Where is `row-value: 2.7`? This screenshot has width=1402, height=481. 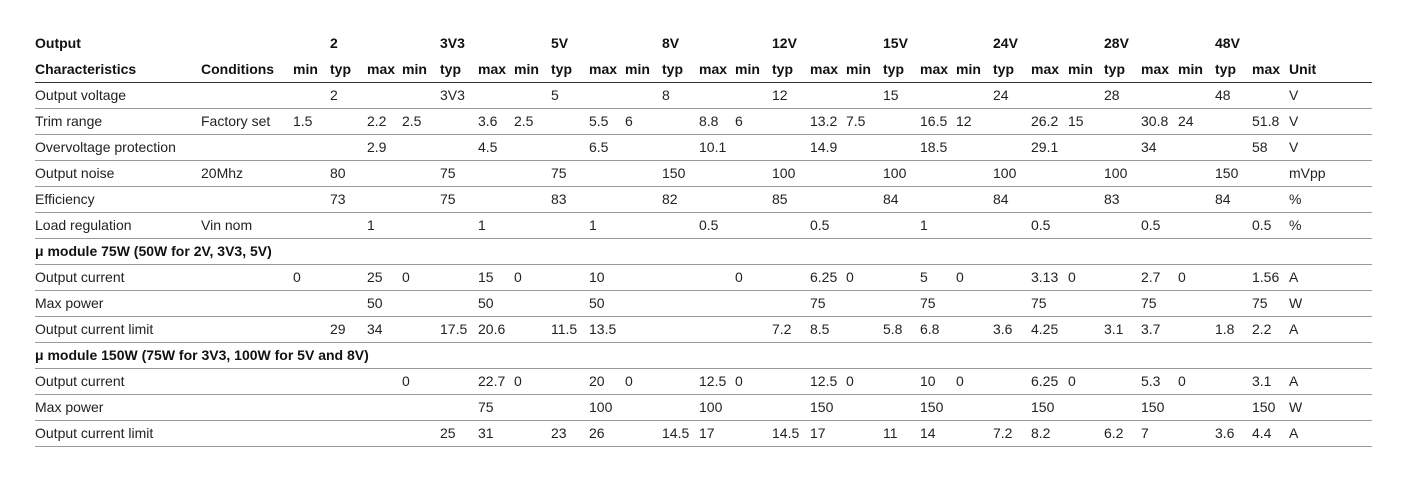 row-value: 2.7 is located at coordinates (1151, 277).